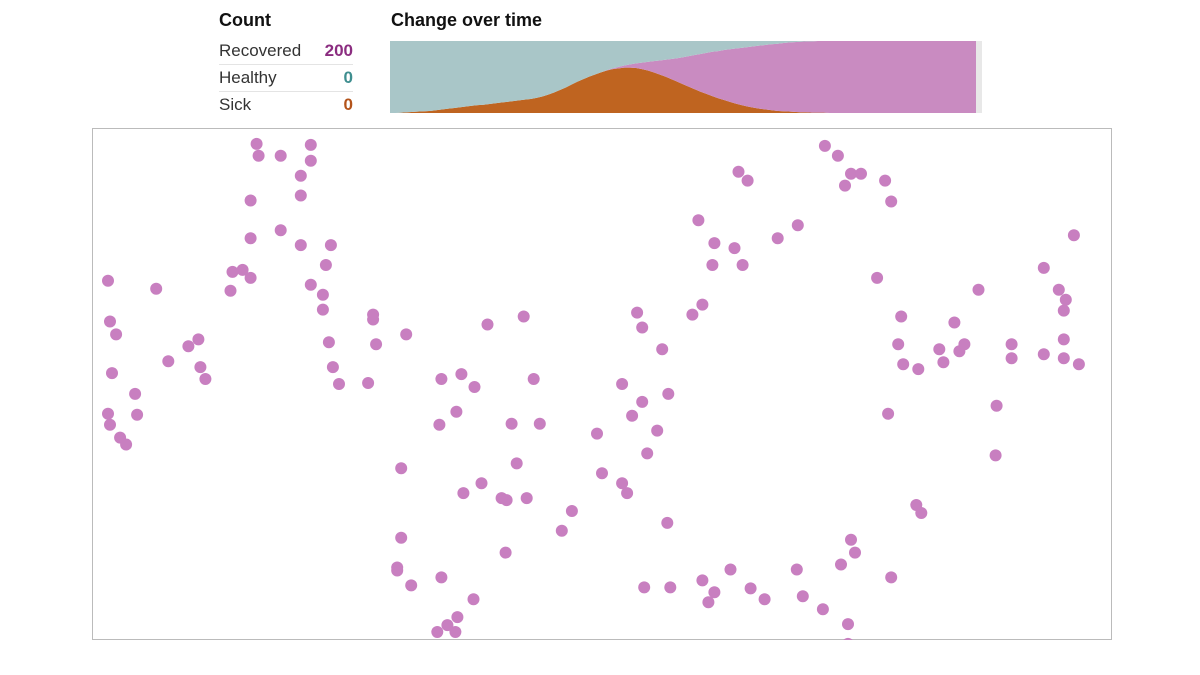 The height and width of the screenshot is (675, 1200). Describe the element at coordinates (467, 20) in the screenshot. I see `change-panel-title: Change over time` at that location.